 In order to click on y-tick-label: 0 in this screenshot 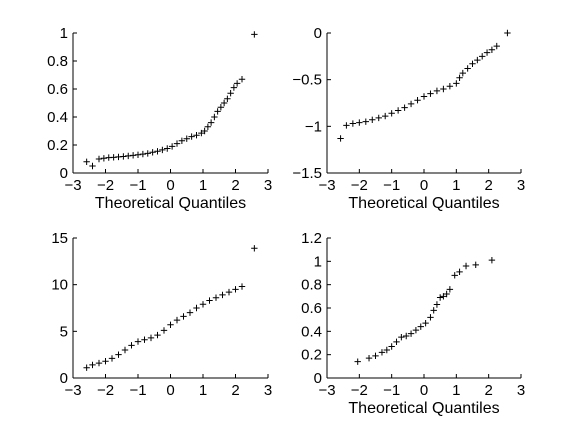, I will do `click(318, 378)`.